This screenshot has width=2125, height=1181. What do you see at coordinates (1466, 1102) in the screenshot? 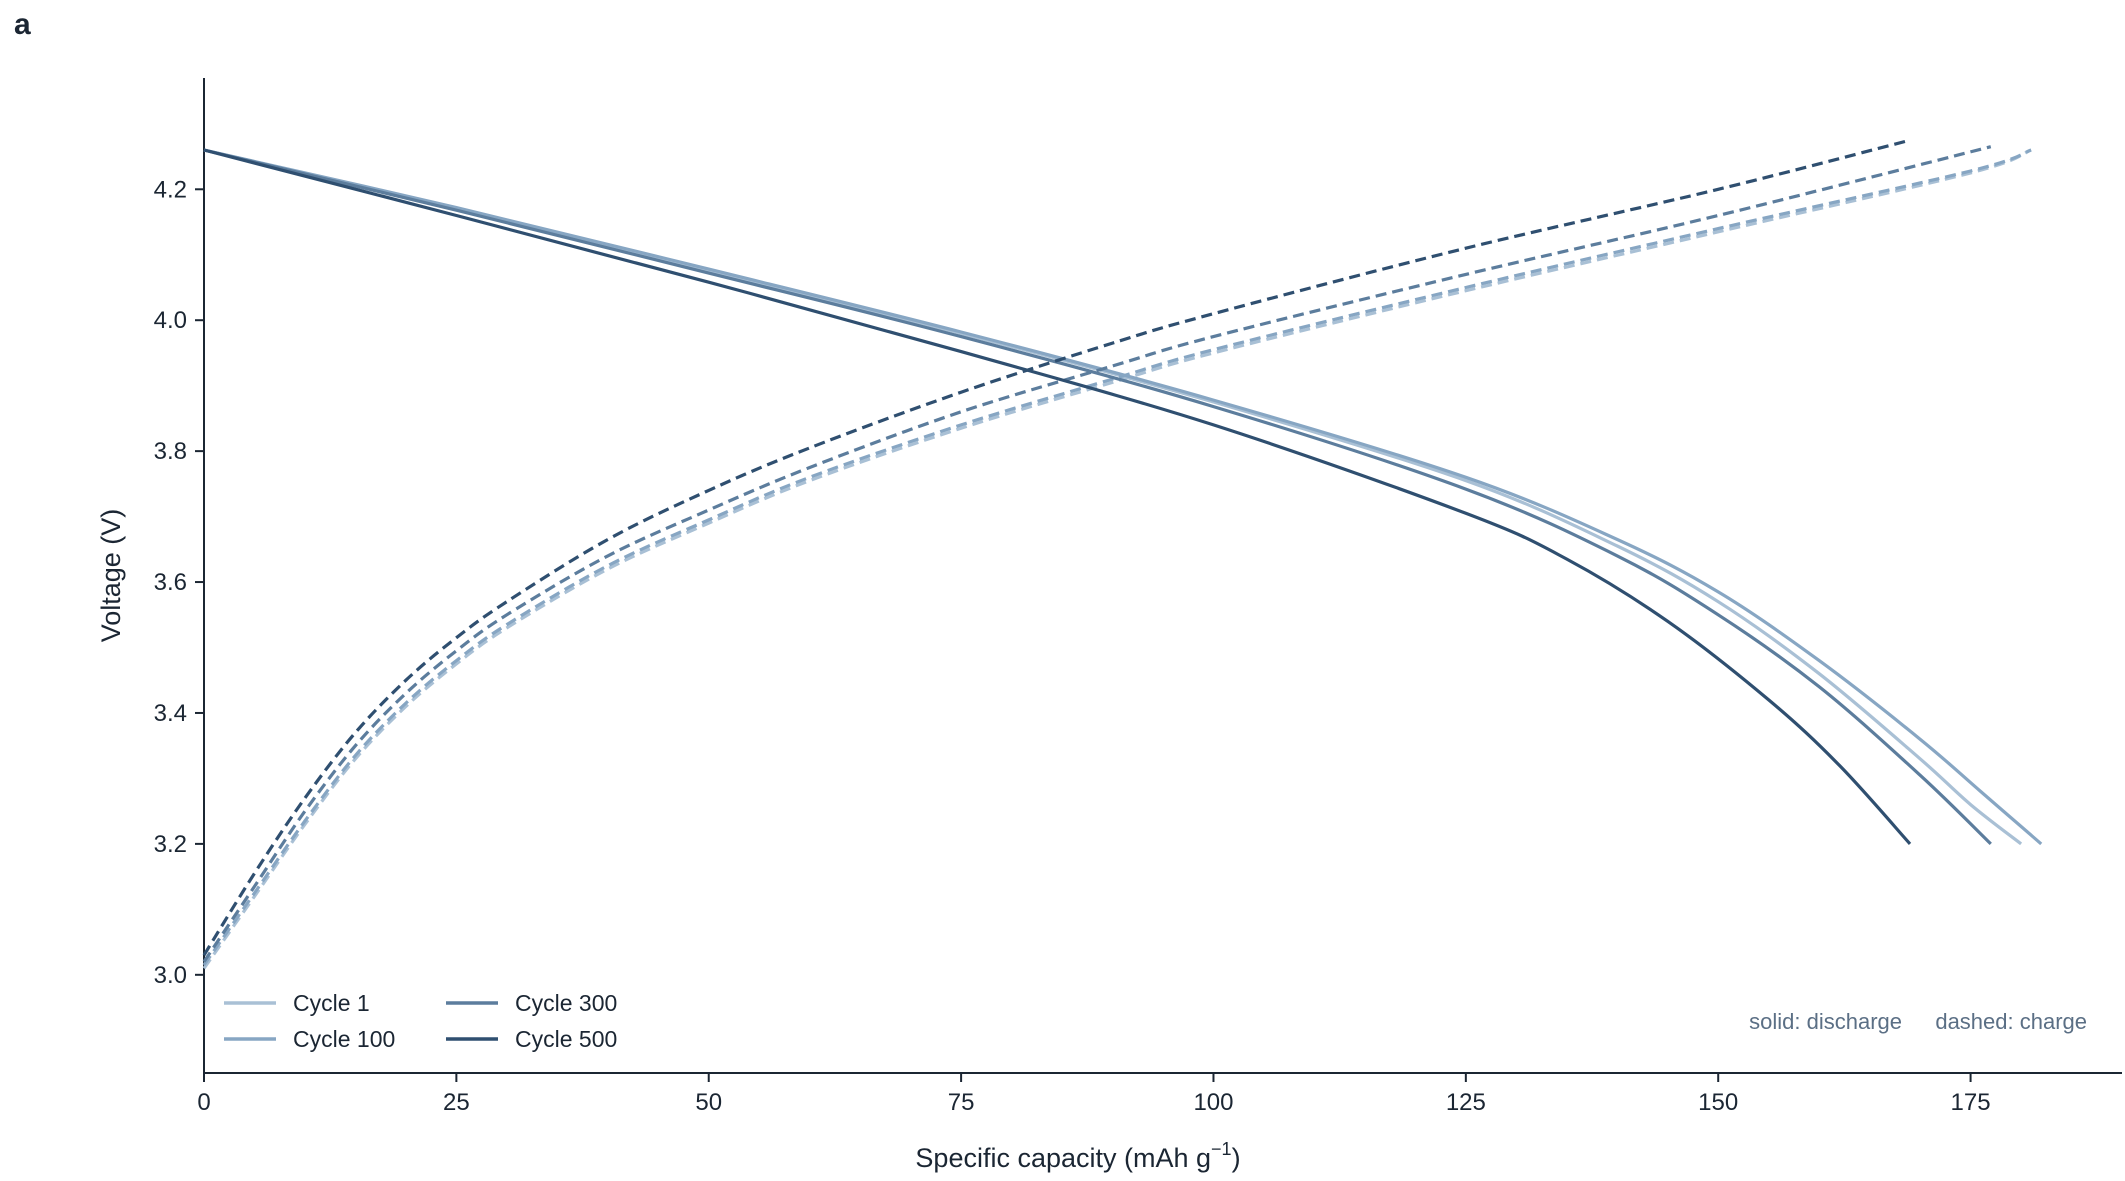
I see `x-tick-label: 125` at bounding box center [1466, 1102].